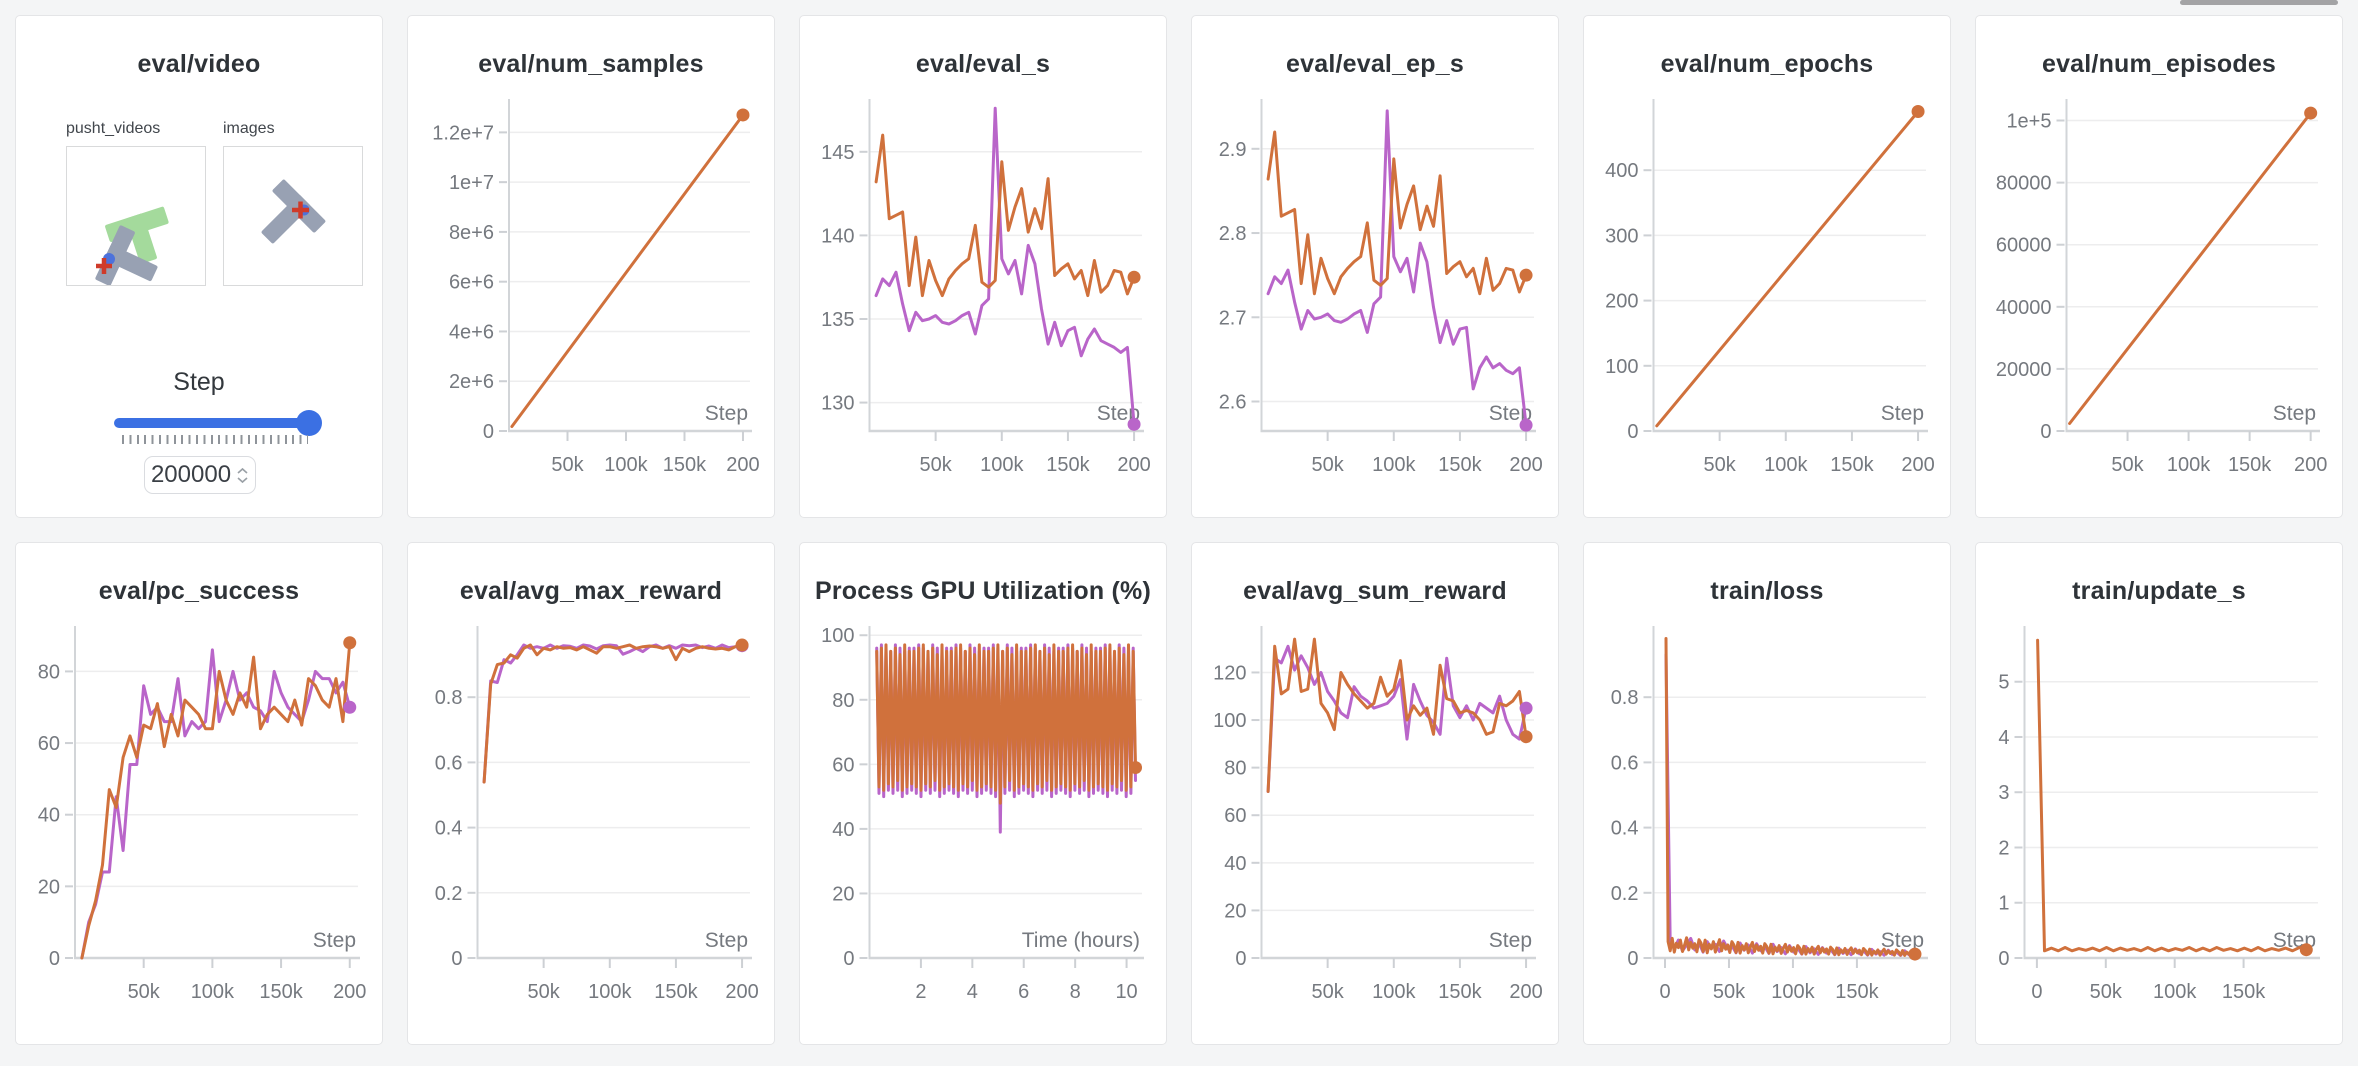  Describe the element at coordinates (1126, 992) in the screenshot. I see `x-tick-label: 10` at that location.